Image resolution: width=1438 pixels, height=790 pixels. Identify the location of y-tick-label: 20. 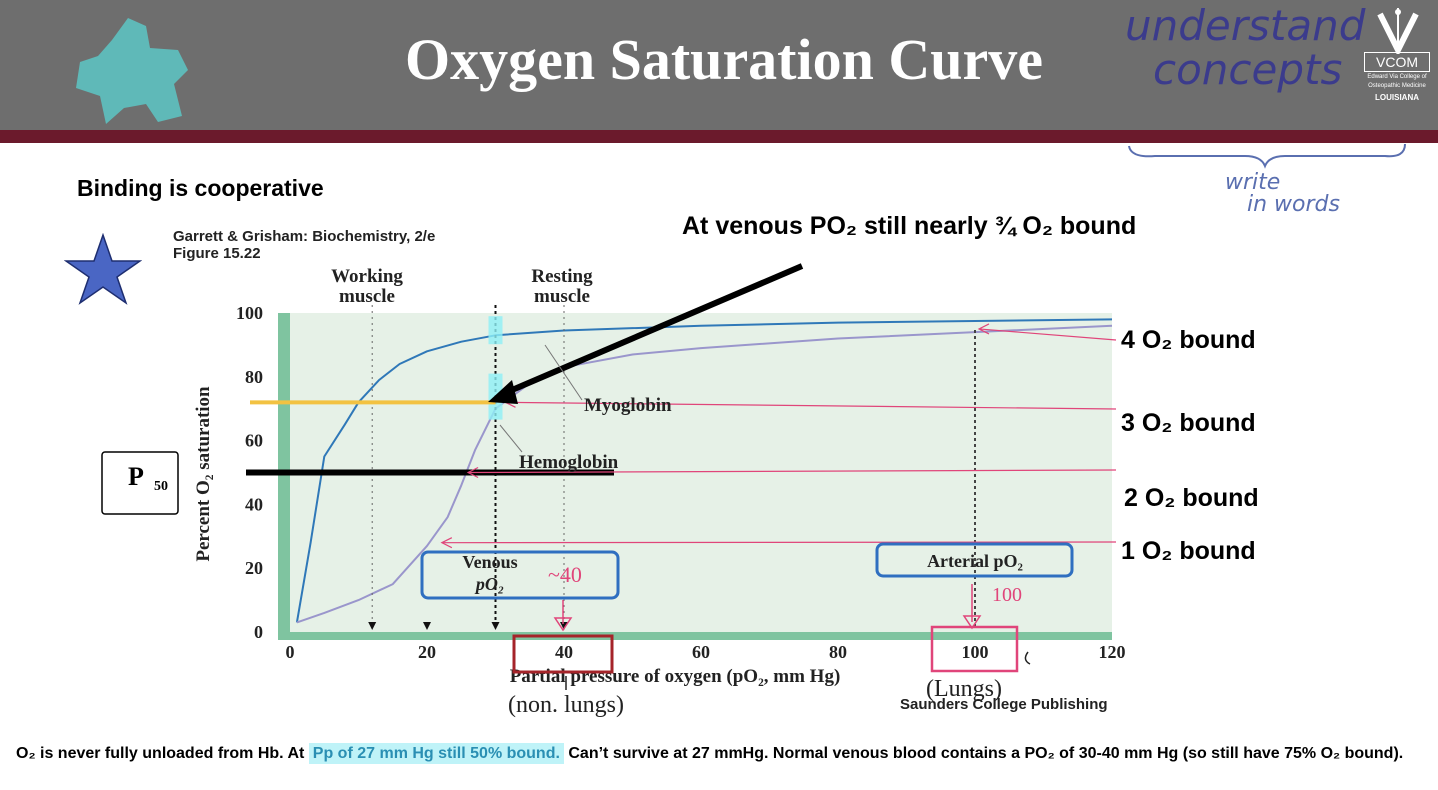
(254, 568).